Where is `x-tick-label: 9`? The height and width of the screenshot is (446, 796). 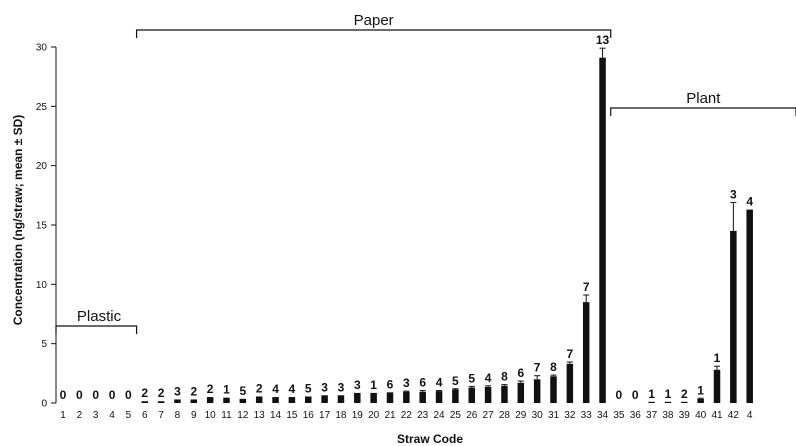
x-tick-label: 9 is located at coordinates (194, 415).